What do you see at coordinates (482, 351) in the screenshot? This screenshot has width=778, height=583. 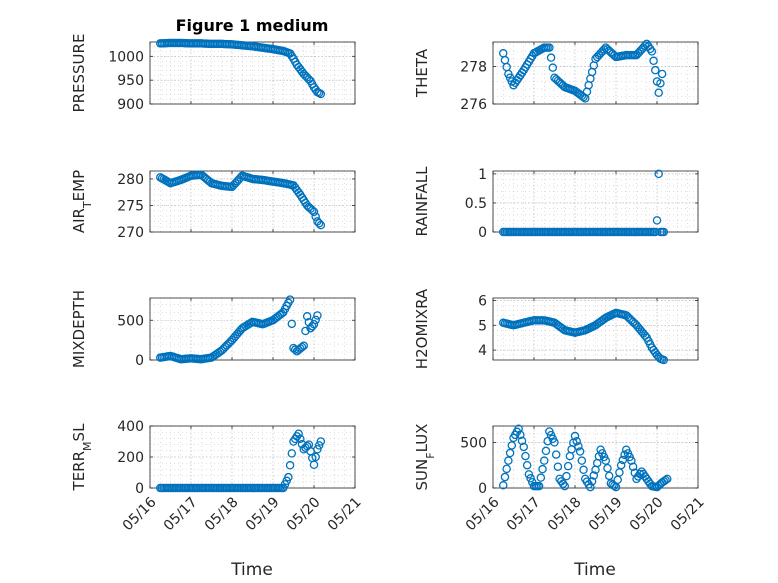 I see `y-tick-label: 4` at bounding box center [482, 351].